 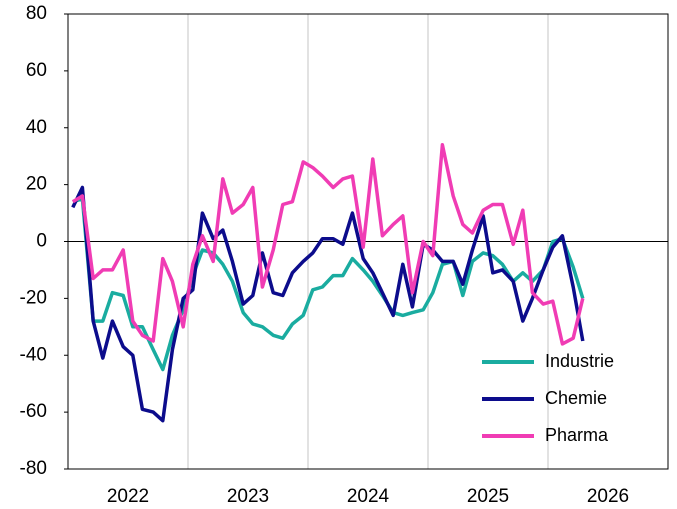 What do you see at coordinates (36, 70) in the screenshot?
I see `y-tick-label: 60` at bounding box center [36, 70].